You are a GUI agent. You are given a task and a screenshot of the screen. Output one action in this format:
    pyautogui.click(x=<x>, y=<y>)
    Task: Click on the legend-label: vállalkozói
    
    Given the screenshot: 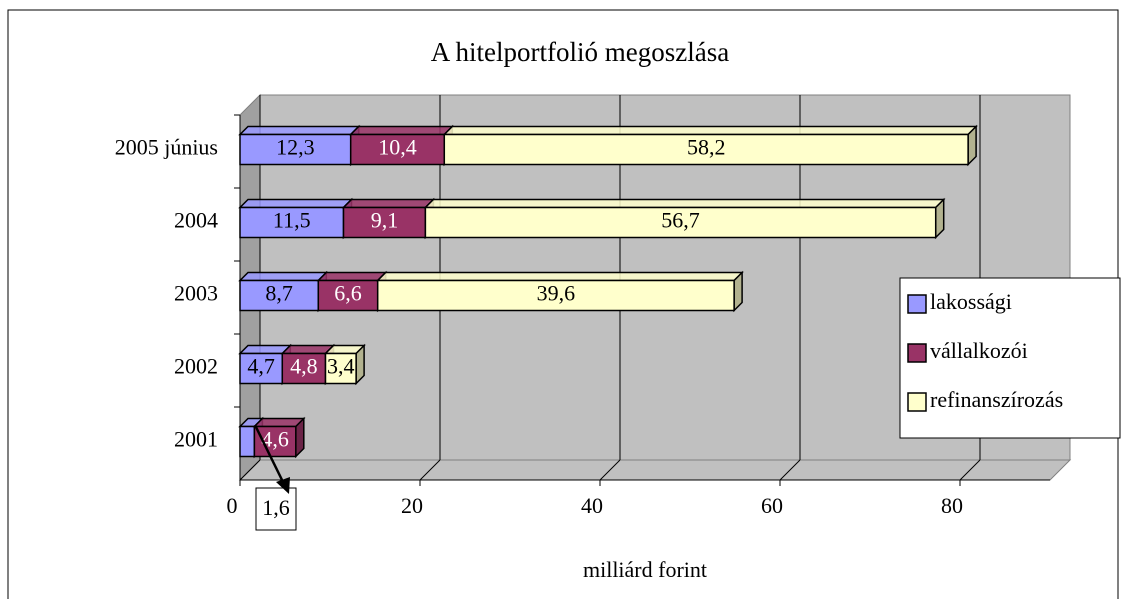 What is the action you would take?
    pyautogui.click(x=979, y=350)
    